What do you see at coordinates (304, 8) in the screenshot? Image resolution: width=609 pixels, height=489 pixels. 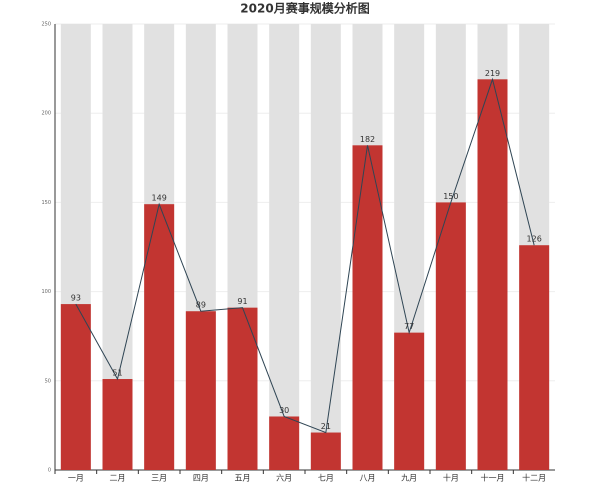 I see `chart-title: 2020月赛事规模分析图` at bounding box center [304, 8].